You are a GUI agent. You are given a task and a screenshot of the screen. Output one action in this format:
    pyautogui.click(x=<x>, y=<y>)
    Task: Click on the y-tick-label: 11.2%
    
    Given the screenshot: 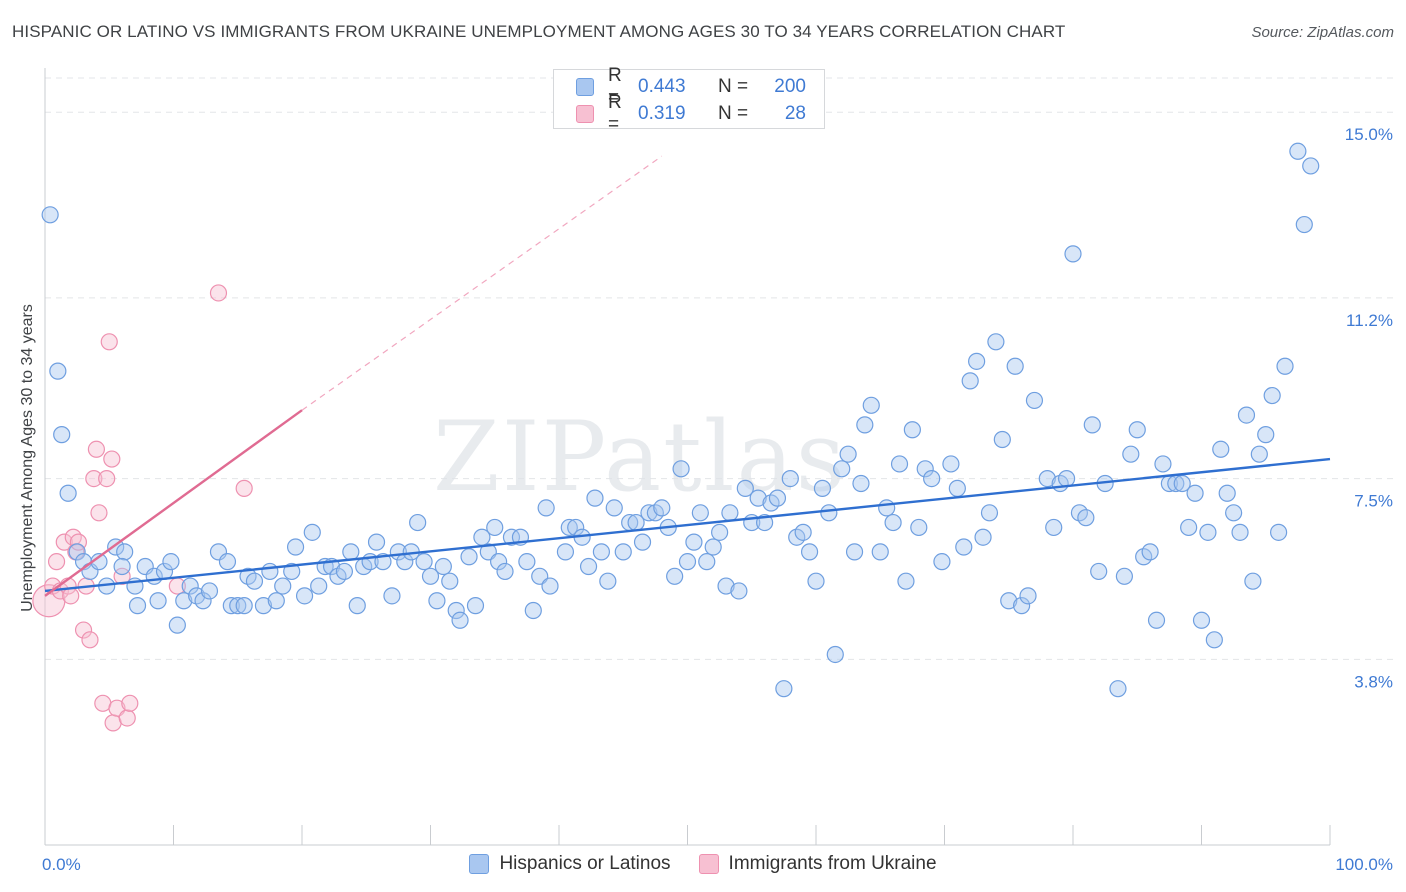 What is the action you would take?
    pyautogui.click(x=1369, y=320)
    